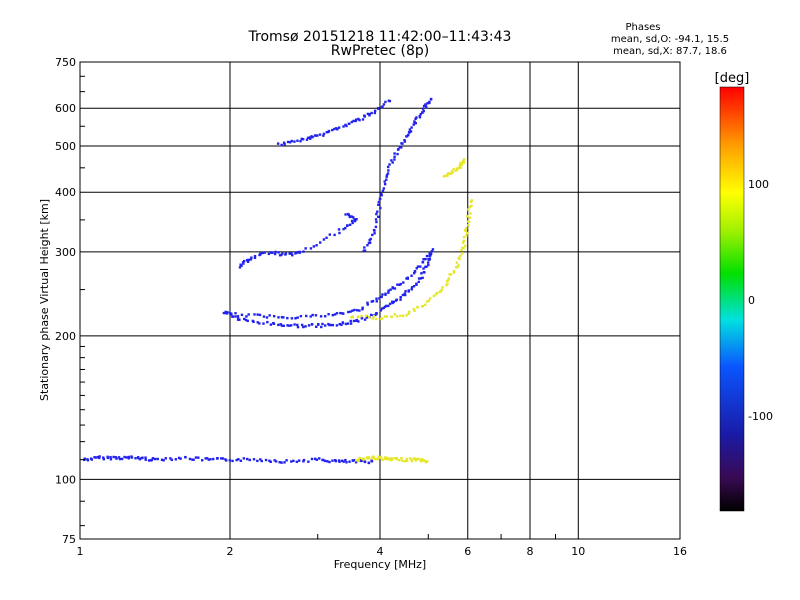 This screenshot has width=800, height=600. Describe the element at coordinates (670, 51) in the screenshot. I see `phase-stats-x: mean, sd,X: 87.7, 18.6` at that location.